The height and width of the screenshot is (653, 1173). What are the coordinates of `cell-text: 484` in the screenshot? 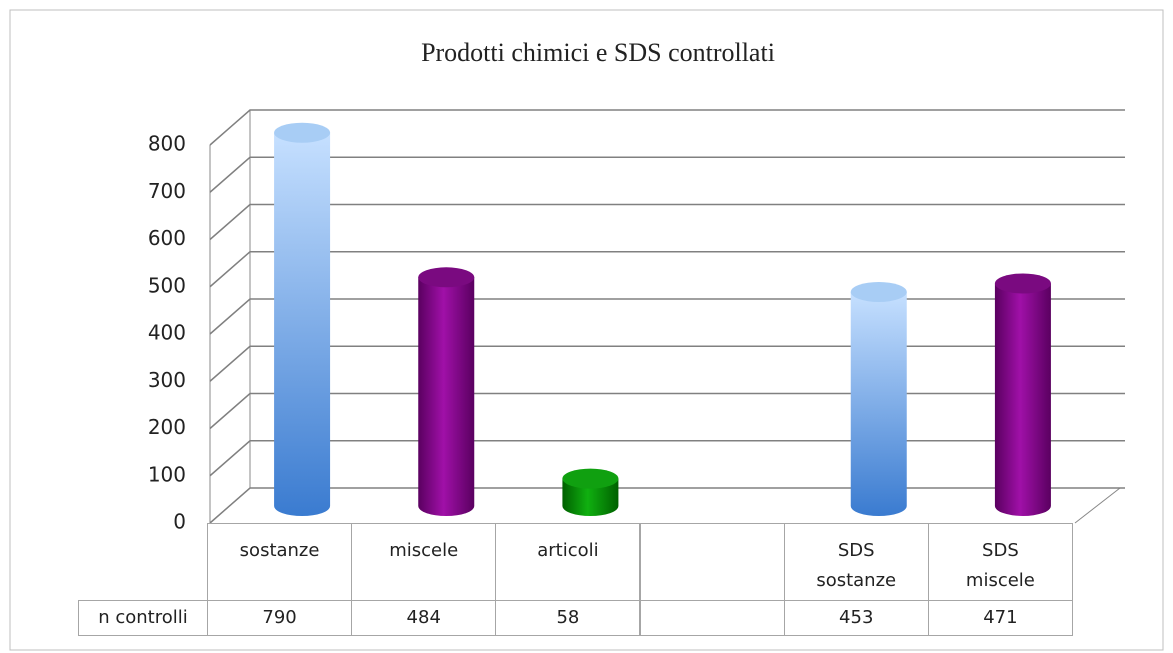 It's located at (423, 617).